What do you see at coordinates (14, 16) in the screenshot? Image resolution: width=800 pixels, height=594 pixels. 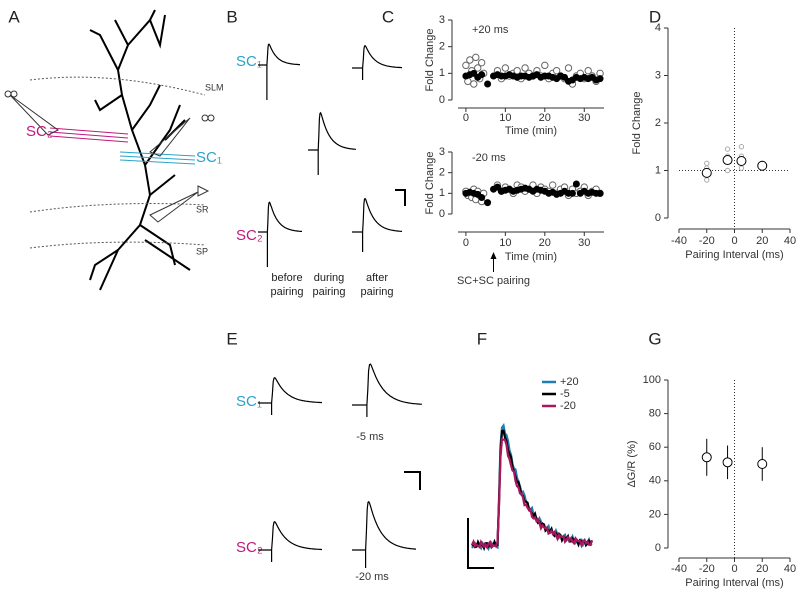 I see `panel-label: A` at bounding box center [14, 16].